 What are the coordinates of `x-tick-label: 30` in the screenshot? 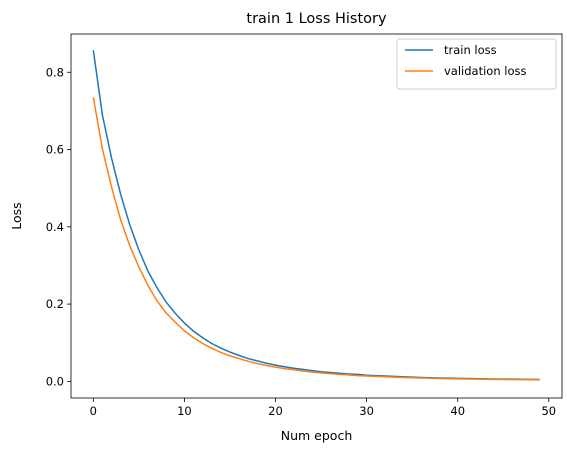 It's located at (366, 411).